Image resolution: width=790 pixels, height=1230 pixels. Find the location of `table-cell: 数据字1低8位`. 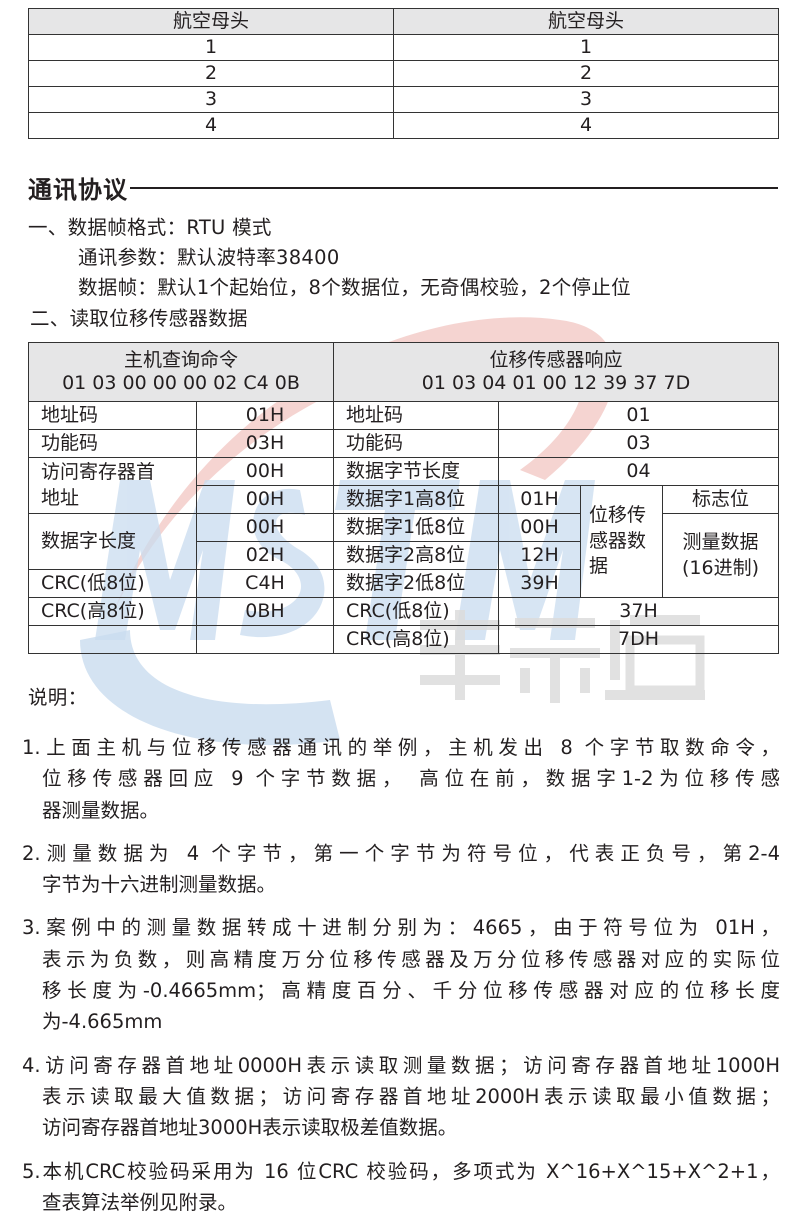

table-cell: 数据字1低8位 is located at coordinates (416, 527).